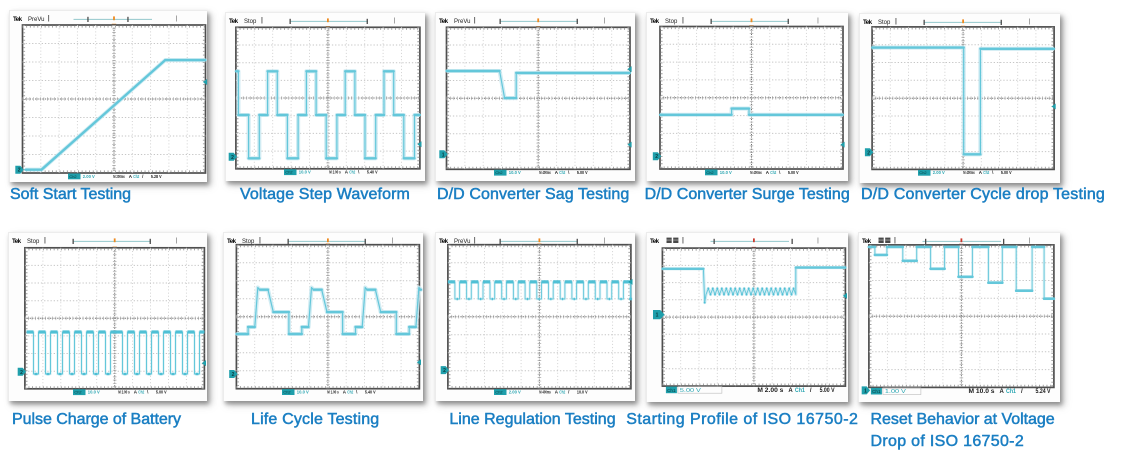 This screenshot has height=452, width=1128. What do you see at coordinates (1043, 392) in the screenshot?
I see `svg-text: 5.24 V` at bounding box center [1043, 392].